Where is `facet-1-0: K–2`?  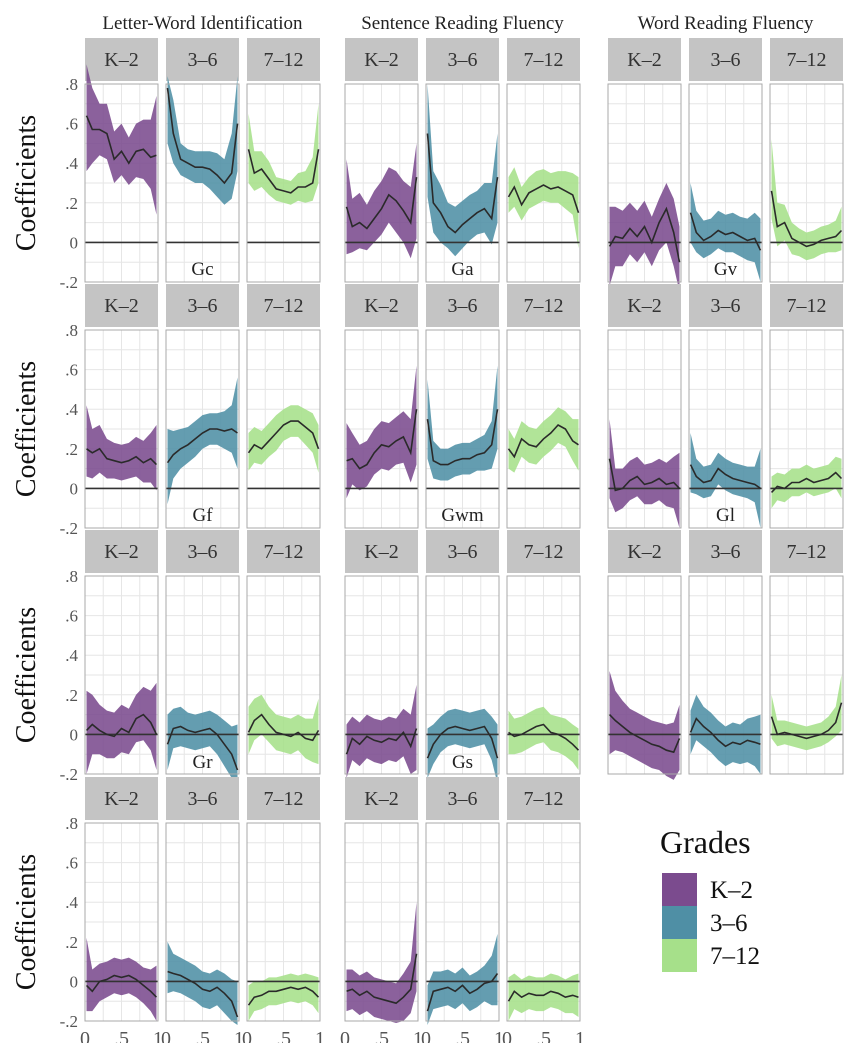
facet-1-0: K–2 is located at coordinates (381, 160).